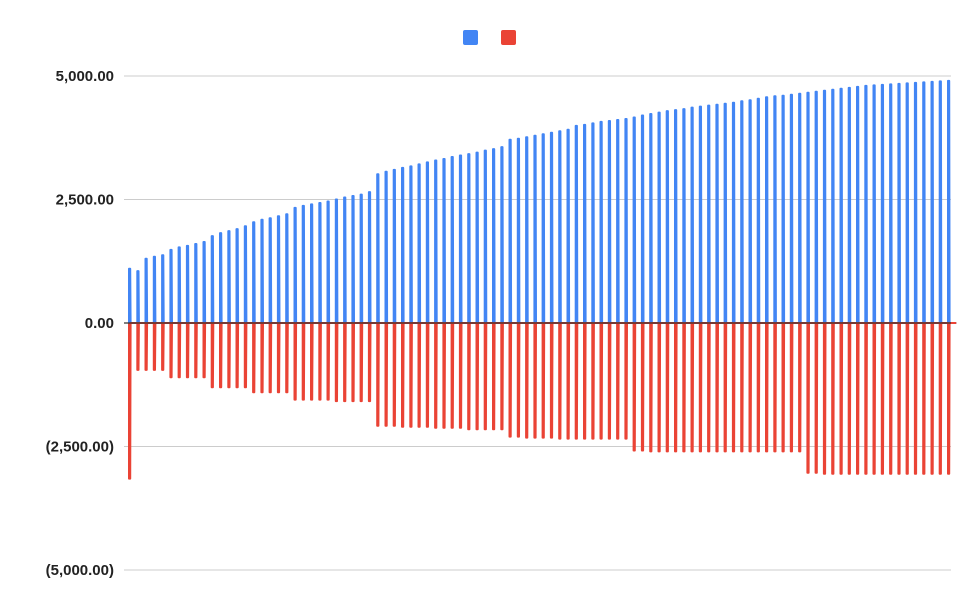 The height and width of the screenshot is (608, 980). What do you see at coordinates (85, 200) in the screenshot?
I see `y-tick-label: 2,500.00` at bounding box center [85, 200].